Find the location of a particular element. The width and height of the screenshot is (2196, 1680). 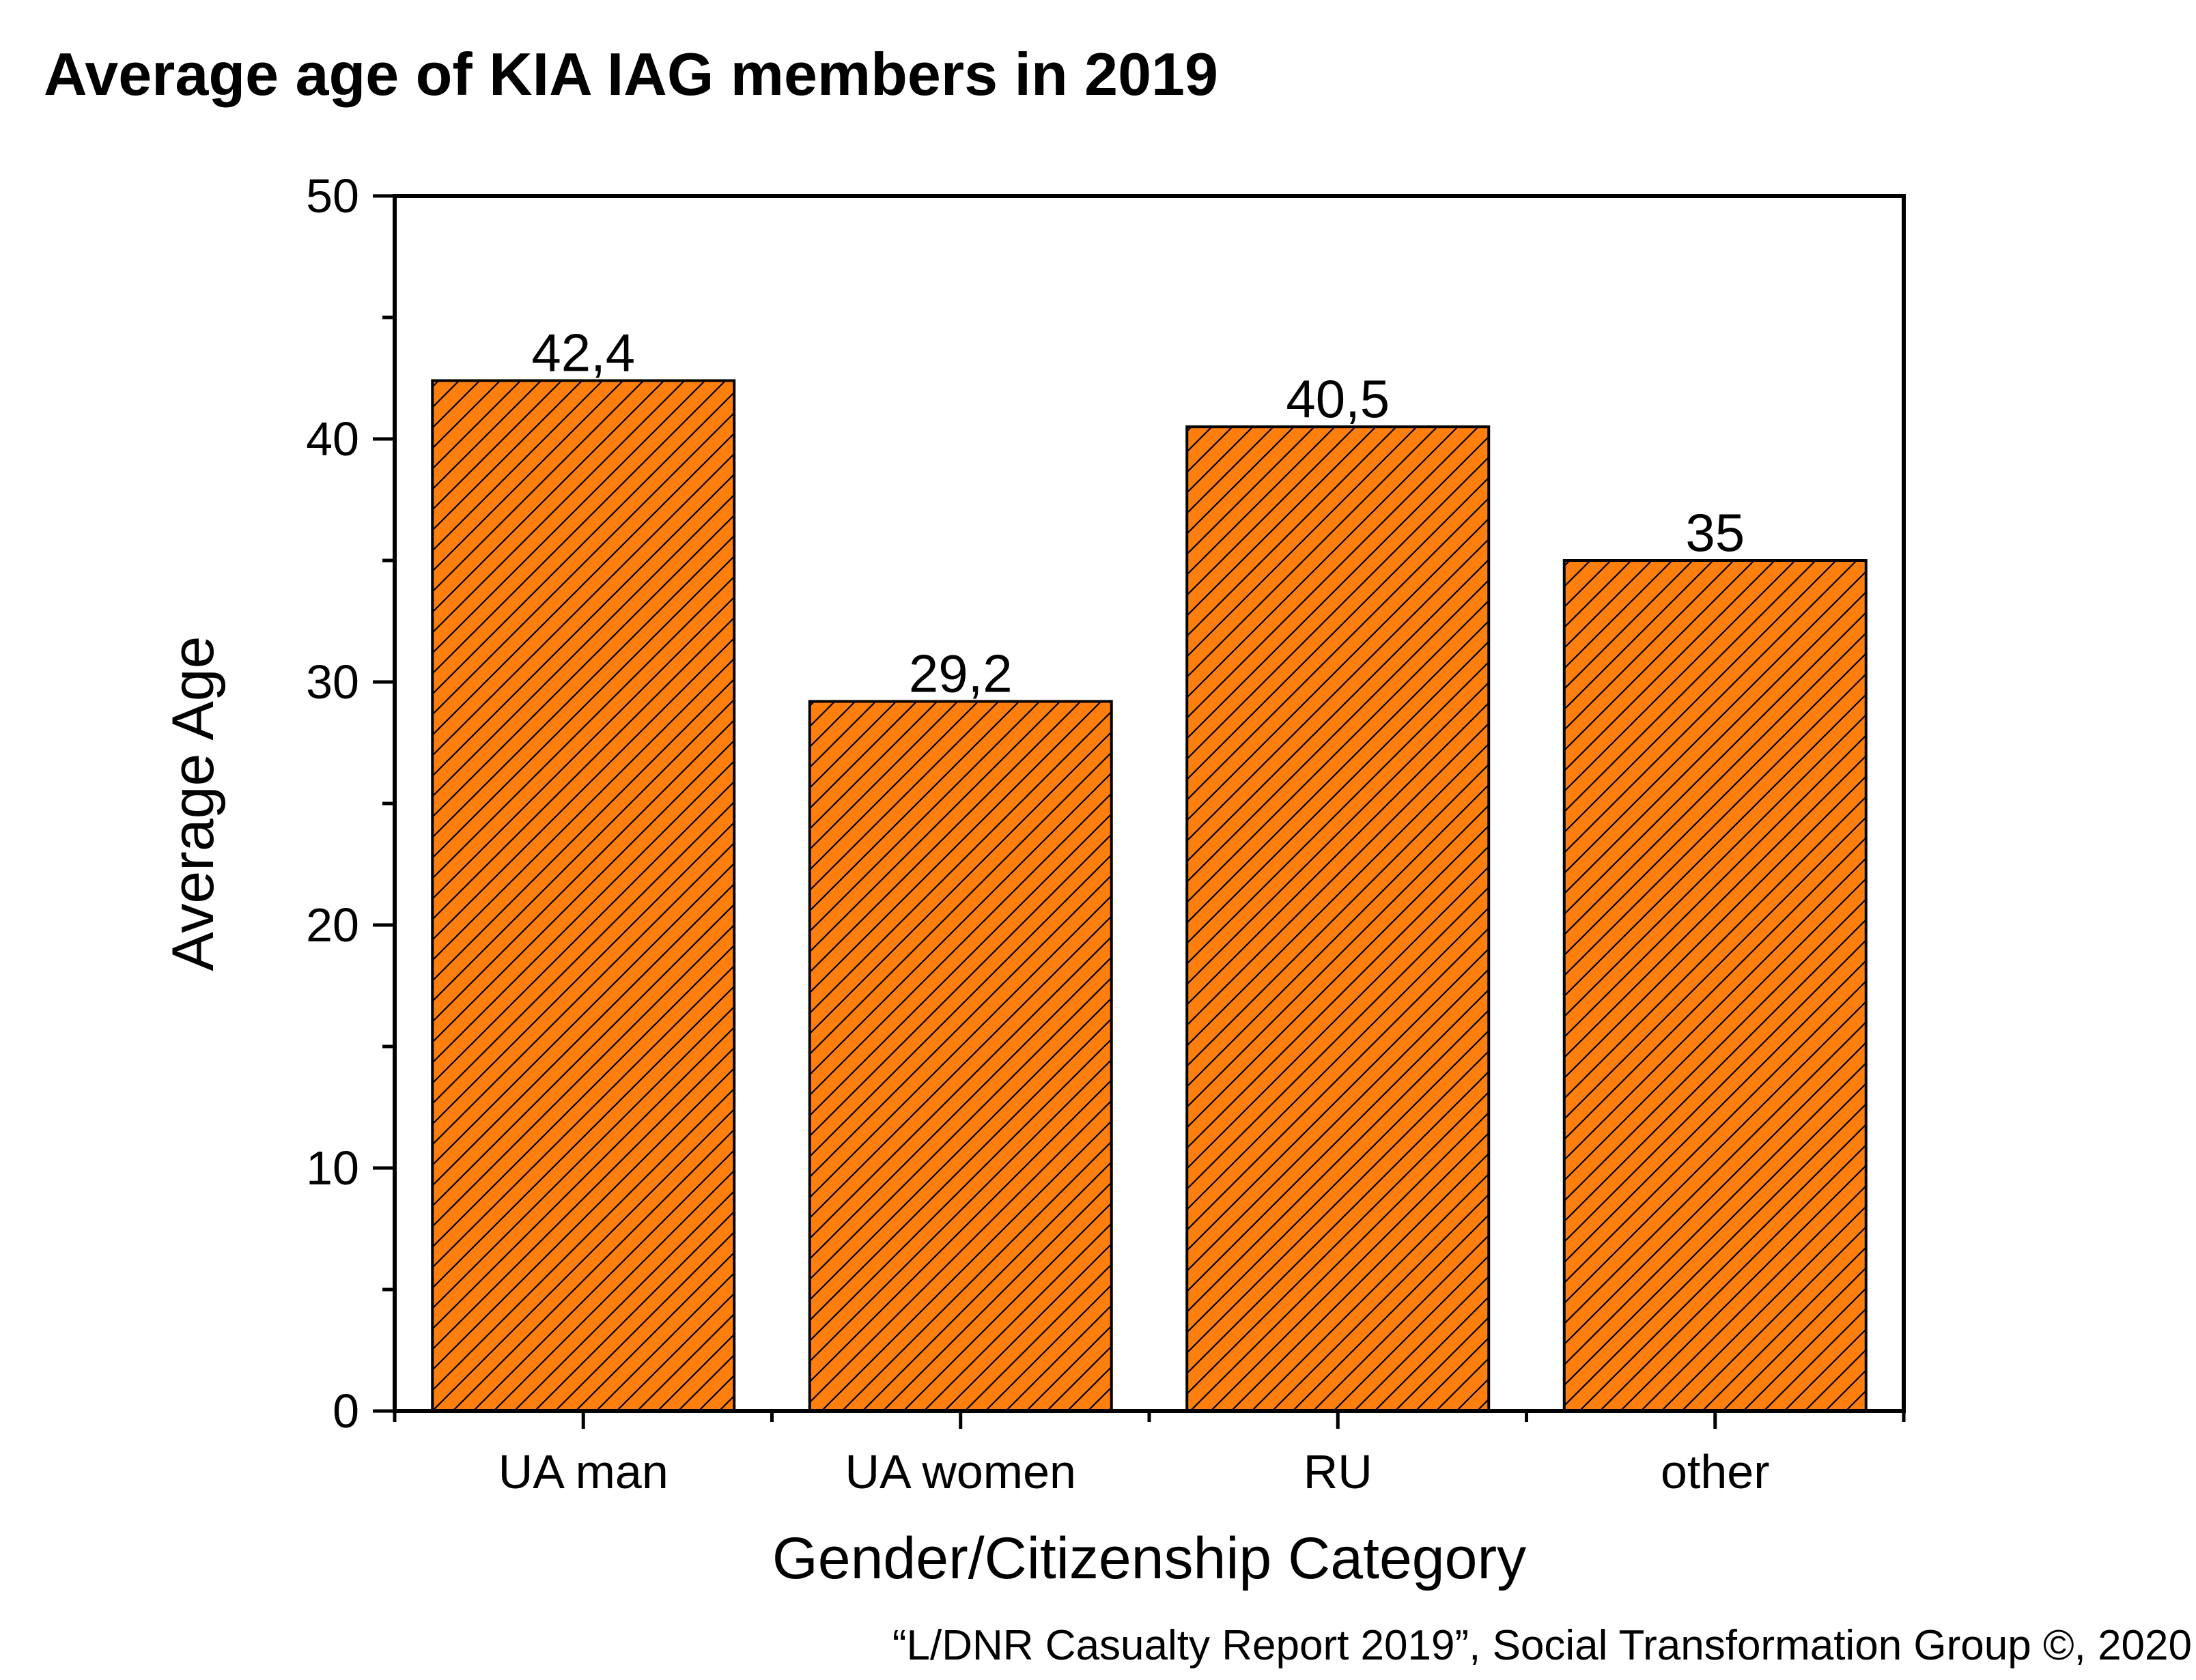

y-tick-label: 10 is located at coordinates (333, 1168).